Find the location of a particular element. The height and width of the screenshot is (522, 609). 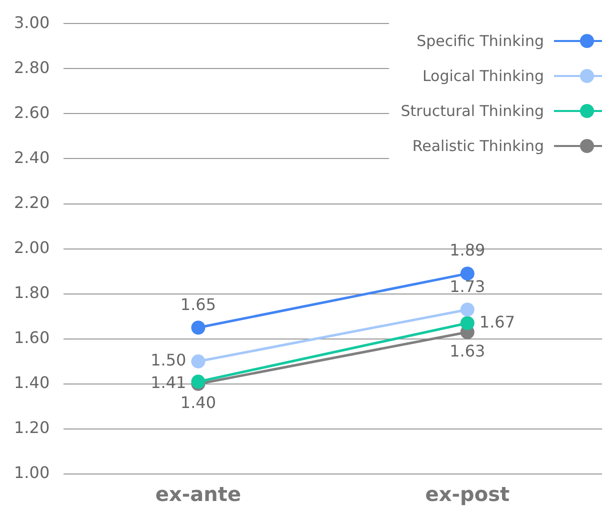

data-label: 1.40 is located at coordinates (198, 402).